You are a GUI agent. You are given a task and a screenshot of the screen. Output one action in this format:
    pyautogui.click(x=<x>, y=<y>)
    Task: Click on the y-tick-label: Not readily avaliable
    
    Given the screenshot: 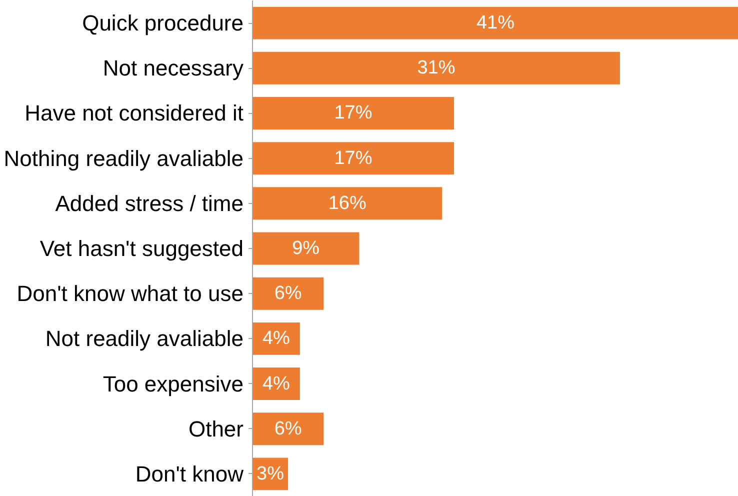 What is the action you would take?
    pyautogui.click(x=144, y=339)
    